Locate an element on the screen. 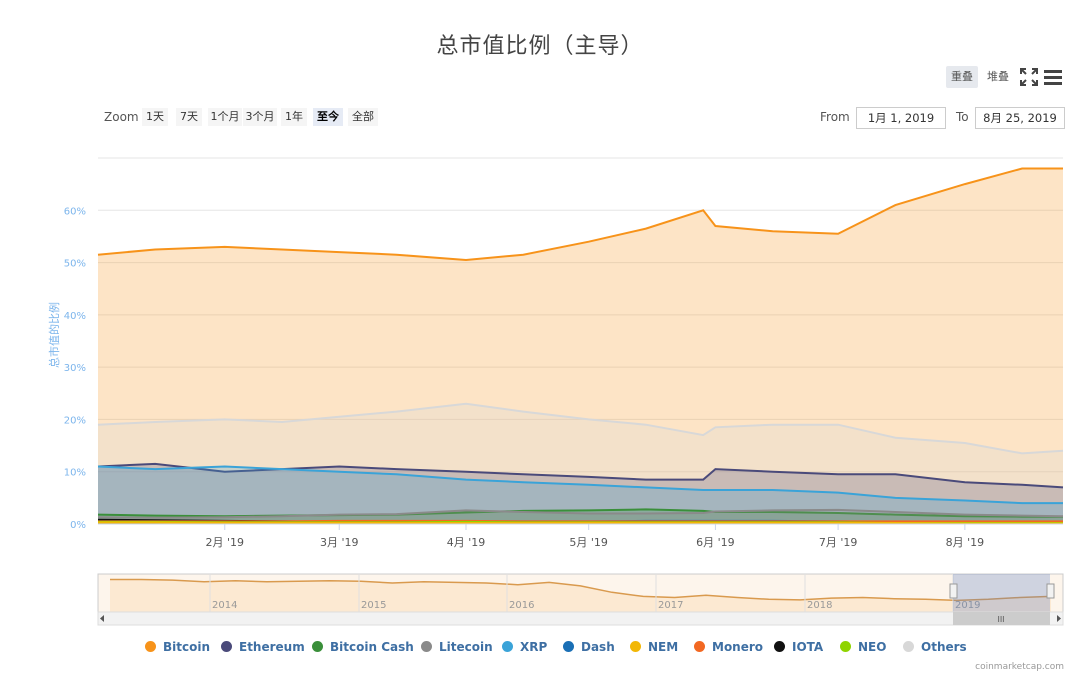 The image size is (1080, 680). fullscreen-icon-graphic is located at coordinates (1029, 77).